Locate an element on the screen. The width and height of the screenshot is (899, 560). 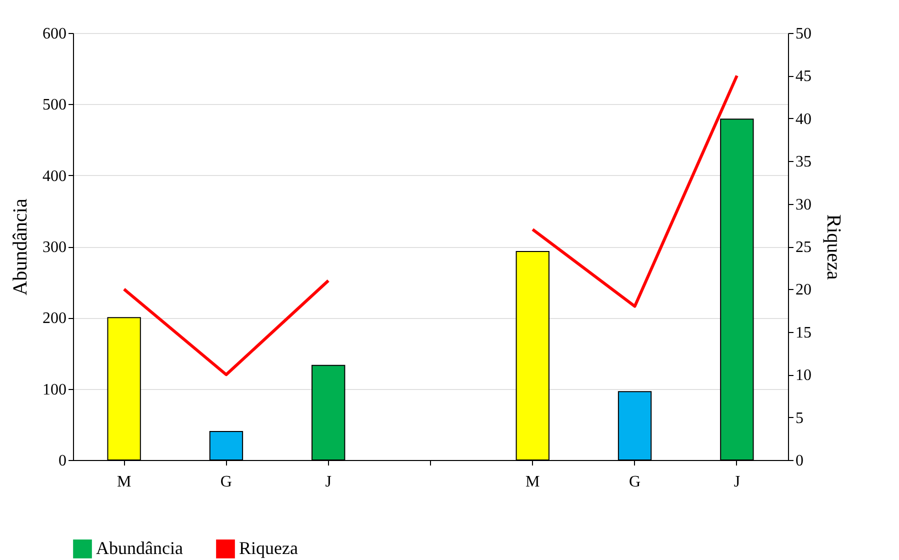
y2-tick-label: 35 is located at coordinates (804, 162).